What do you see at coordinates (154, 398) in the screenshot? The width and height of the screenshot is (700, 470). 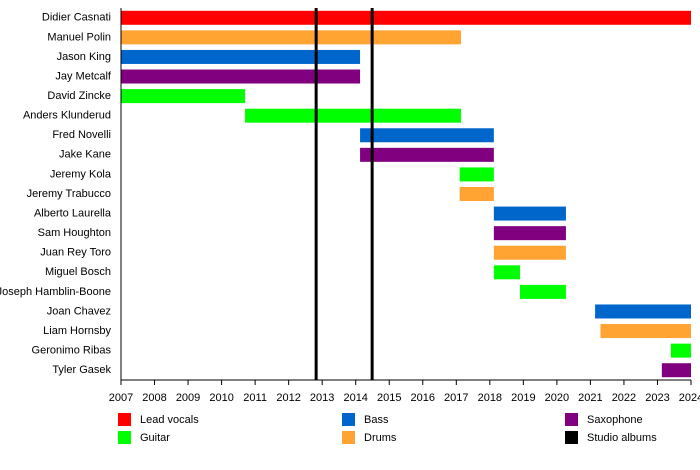 I see `x-tick-label: 2008` at bounding box center [154, 398].